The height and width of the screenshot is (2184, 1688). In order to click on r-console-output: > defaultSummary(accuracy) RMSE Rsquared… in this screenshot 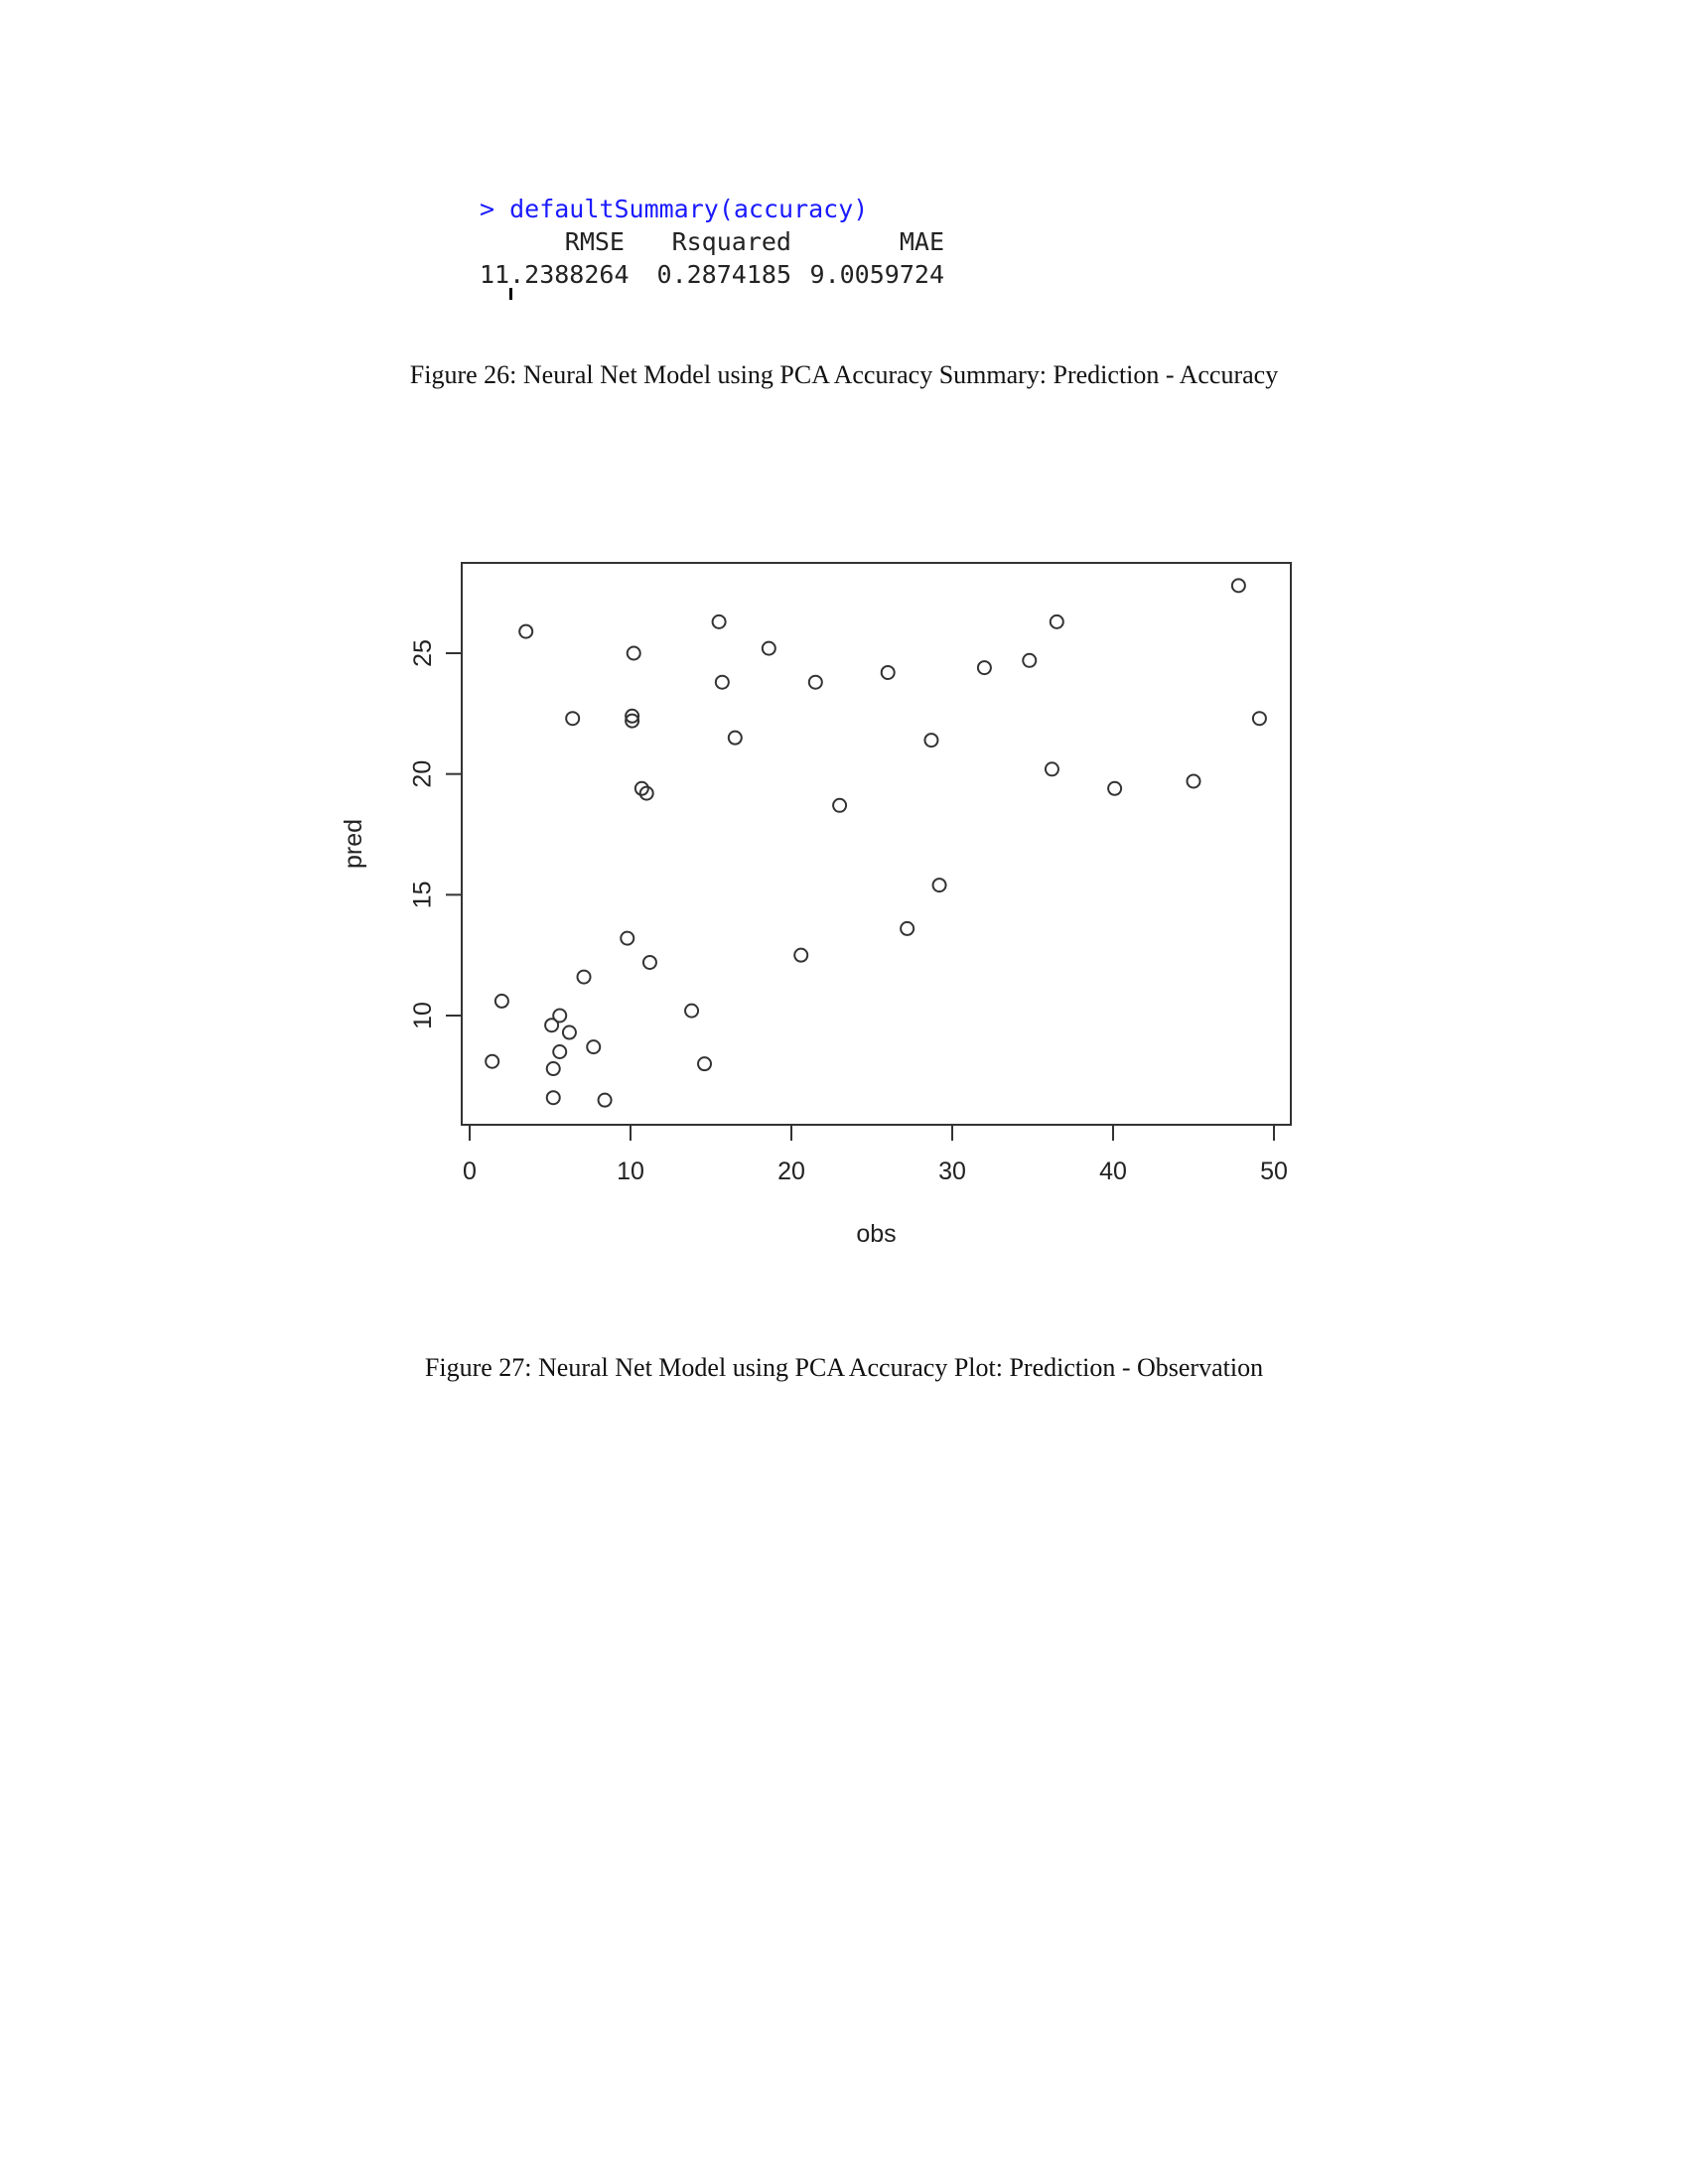, I will do `click(712, 246)`.